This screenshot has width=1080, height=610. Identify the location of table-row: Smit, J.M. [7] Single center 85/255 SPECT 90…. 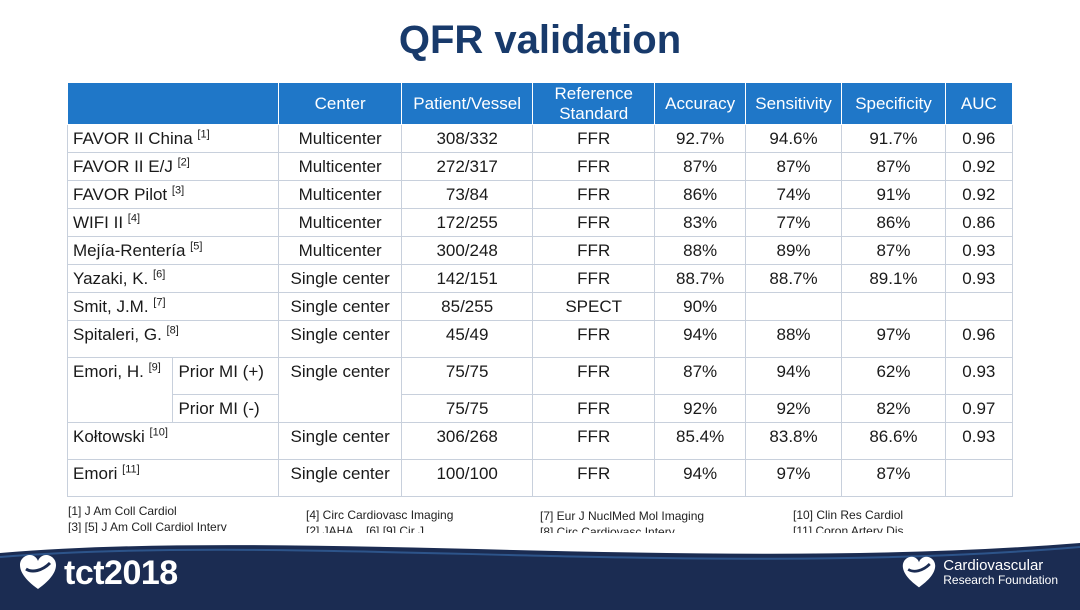
(540, 306).